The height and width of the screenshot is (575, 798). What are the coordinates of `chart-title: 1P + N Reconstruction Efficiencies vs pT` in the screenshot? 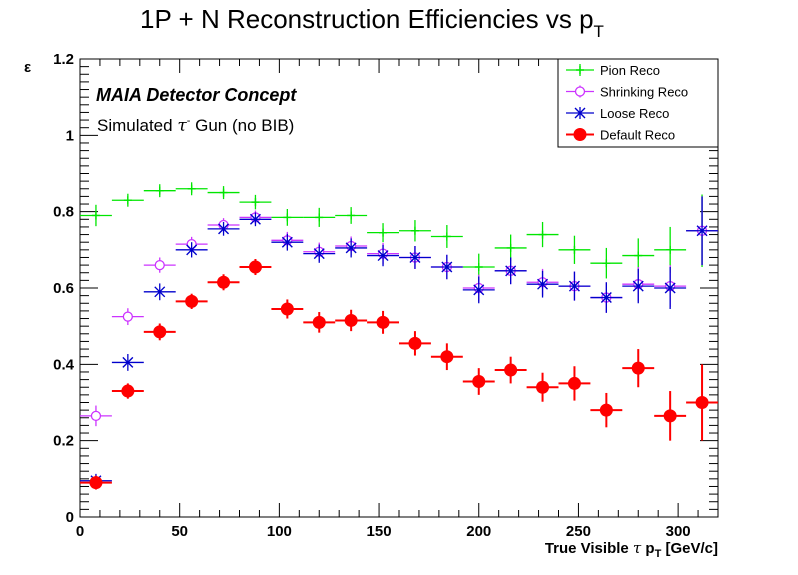 It's located at (372, 22).